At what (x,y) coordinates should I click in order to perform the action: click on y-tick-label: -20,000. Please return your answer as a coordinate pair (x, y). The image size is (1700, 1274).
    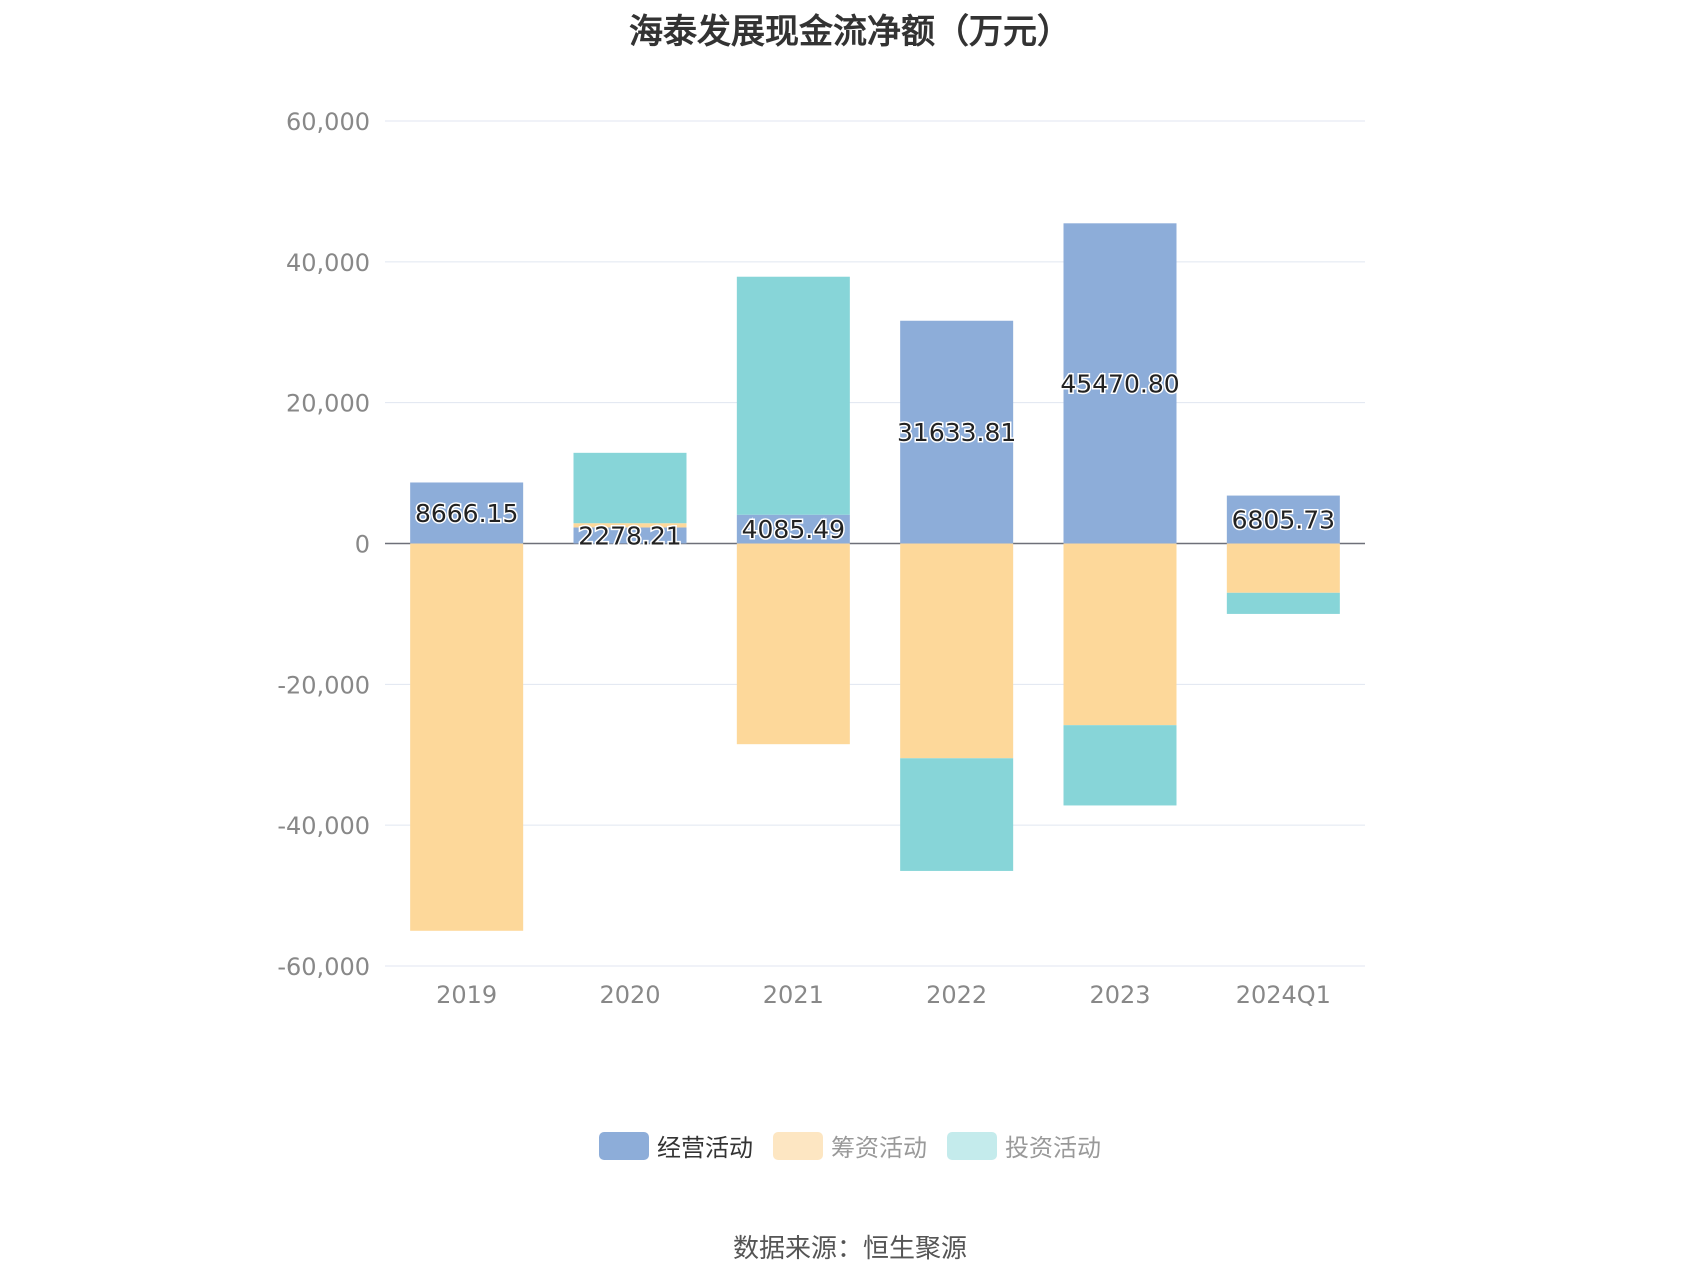
    Looking at the image, I should click on (323, 685).